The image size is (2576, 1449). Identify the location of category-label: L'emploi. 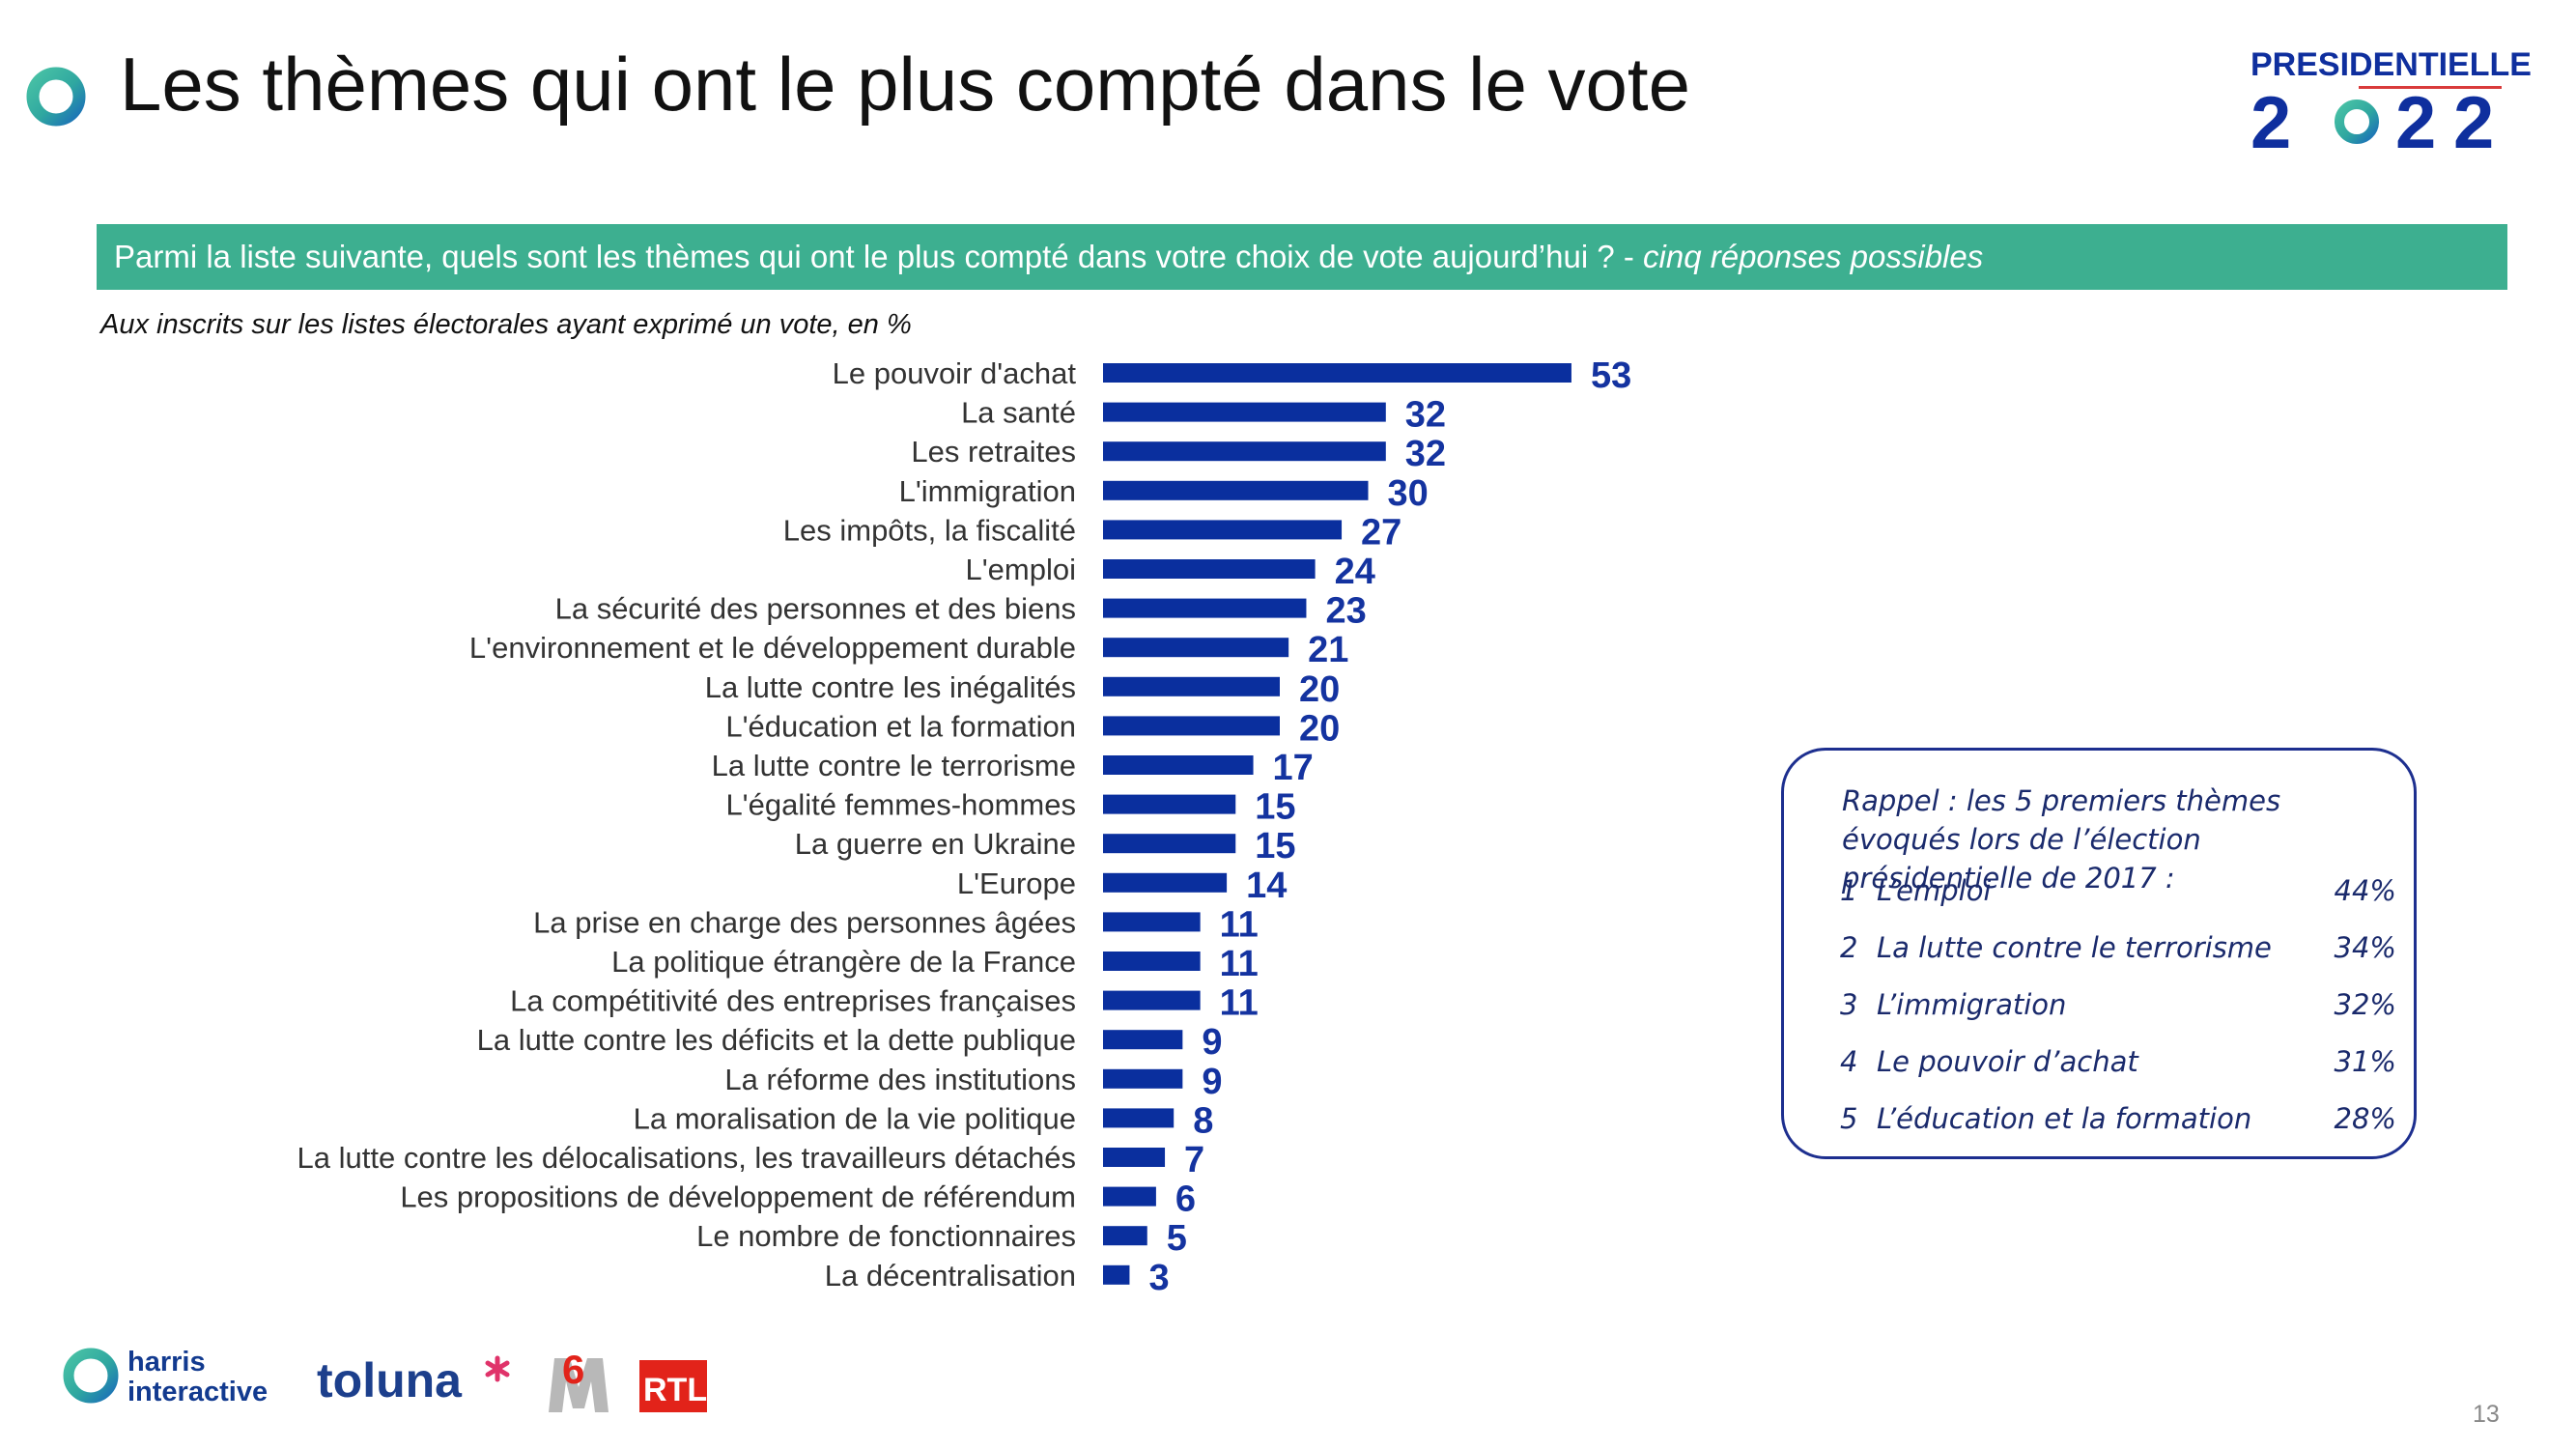
(1021, 569).